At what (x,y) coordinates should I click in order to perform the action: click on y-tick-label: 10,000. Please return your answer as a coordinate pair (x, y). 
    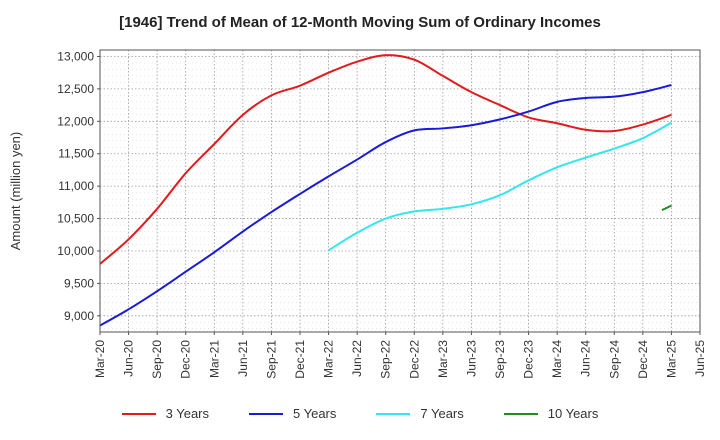
    Looking at the image, I should click on (75, 251).